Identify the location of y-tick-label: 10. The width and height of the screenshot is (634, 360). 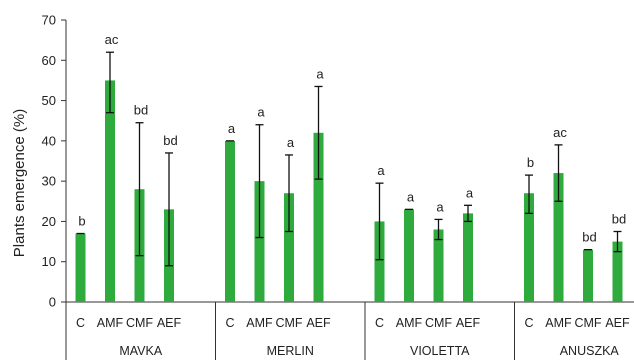
(49, 261).